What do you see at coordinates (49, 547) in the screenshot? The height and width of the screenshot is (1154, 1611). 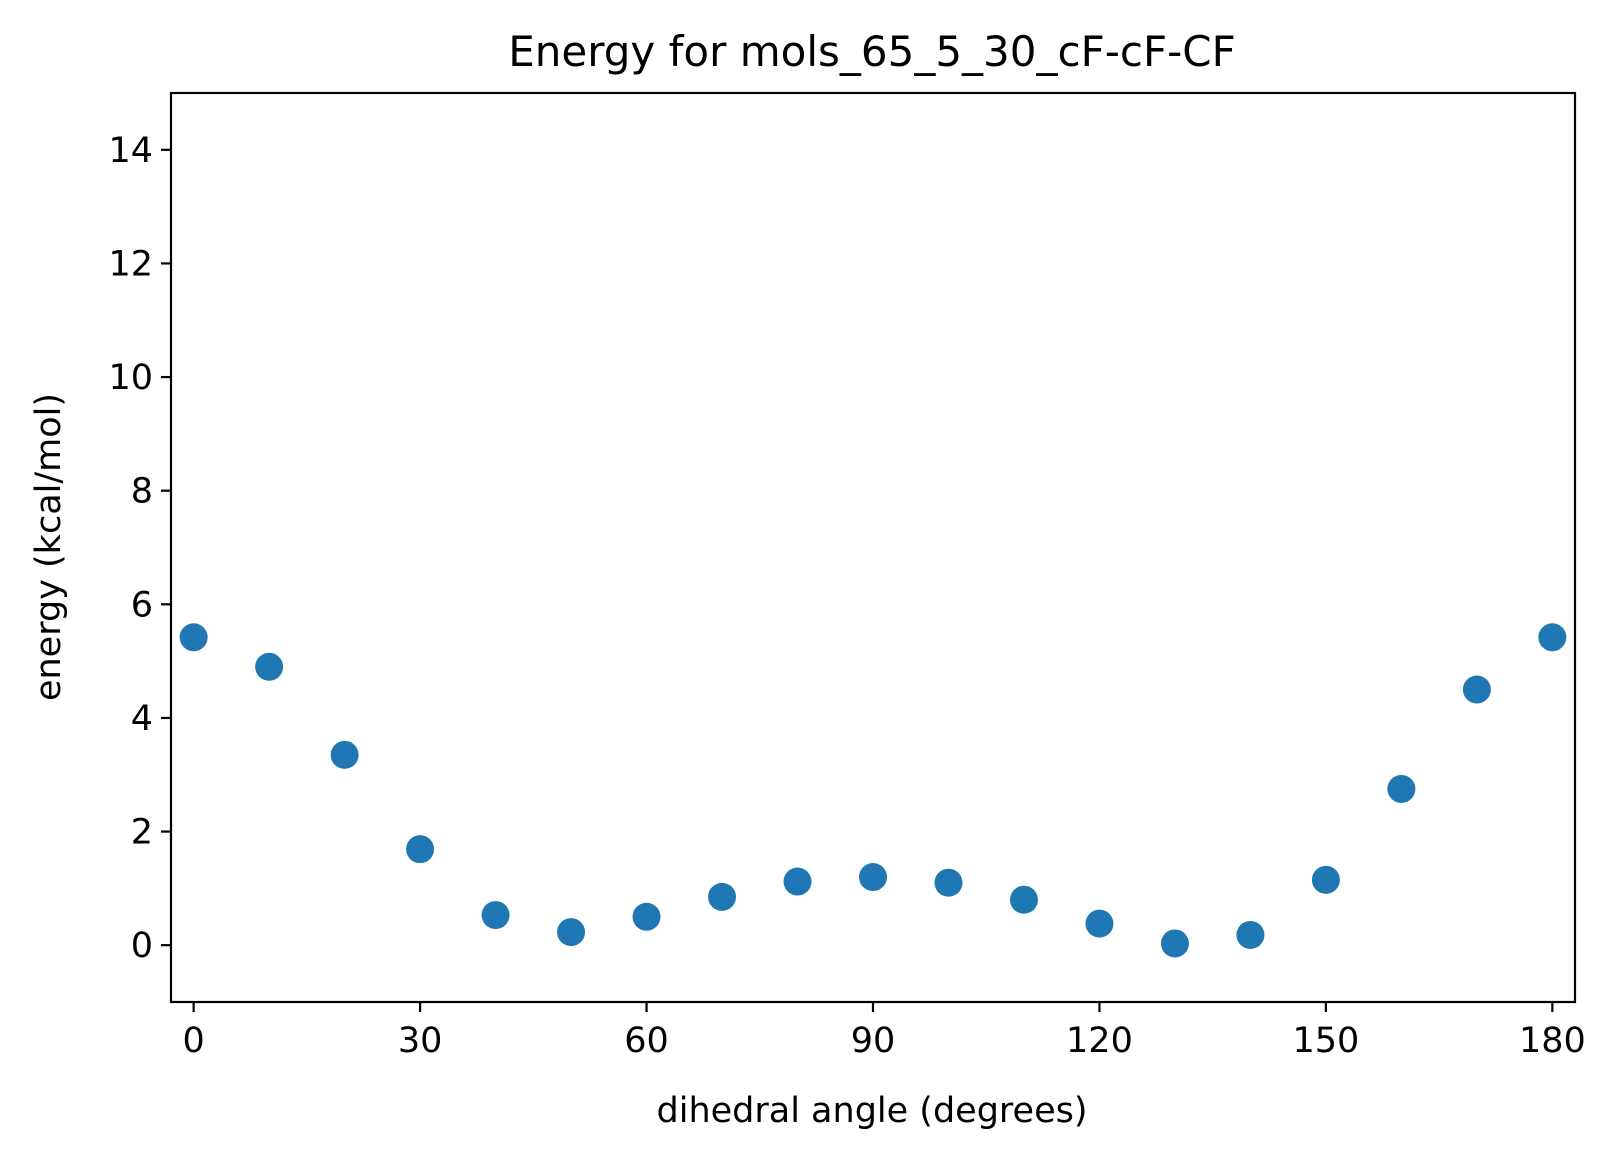 I see `y-axis-label: energy (kcal/mol)` at bounding box center [49, 547].